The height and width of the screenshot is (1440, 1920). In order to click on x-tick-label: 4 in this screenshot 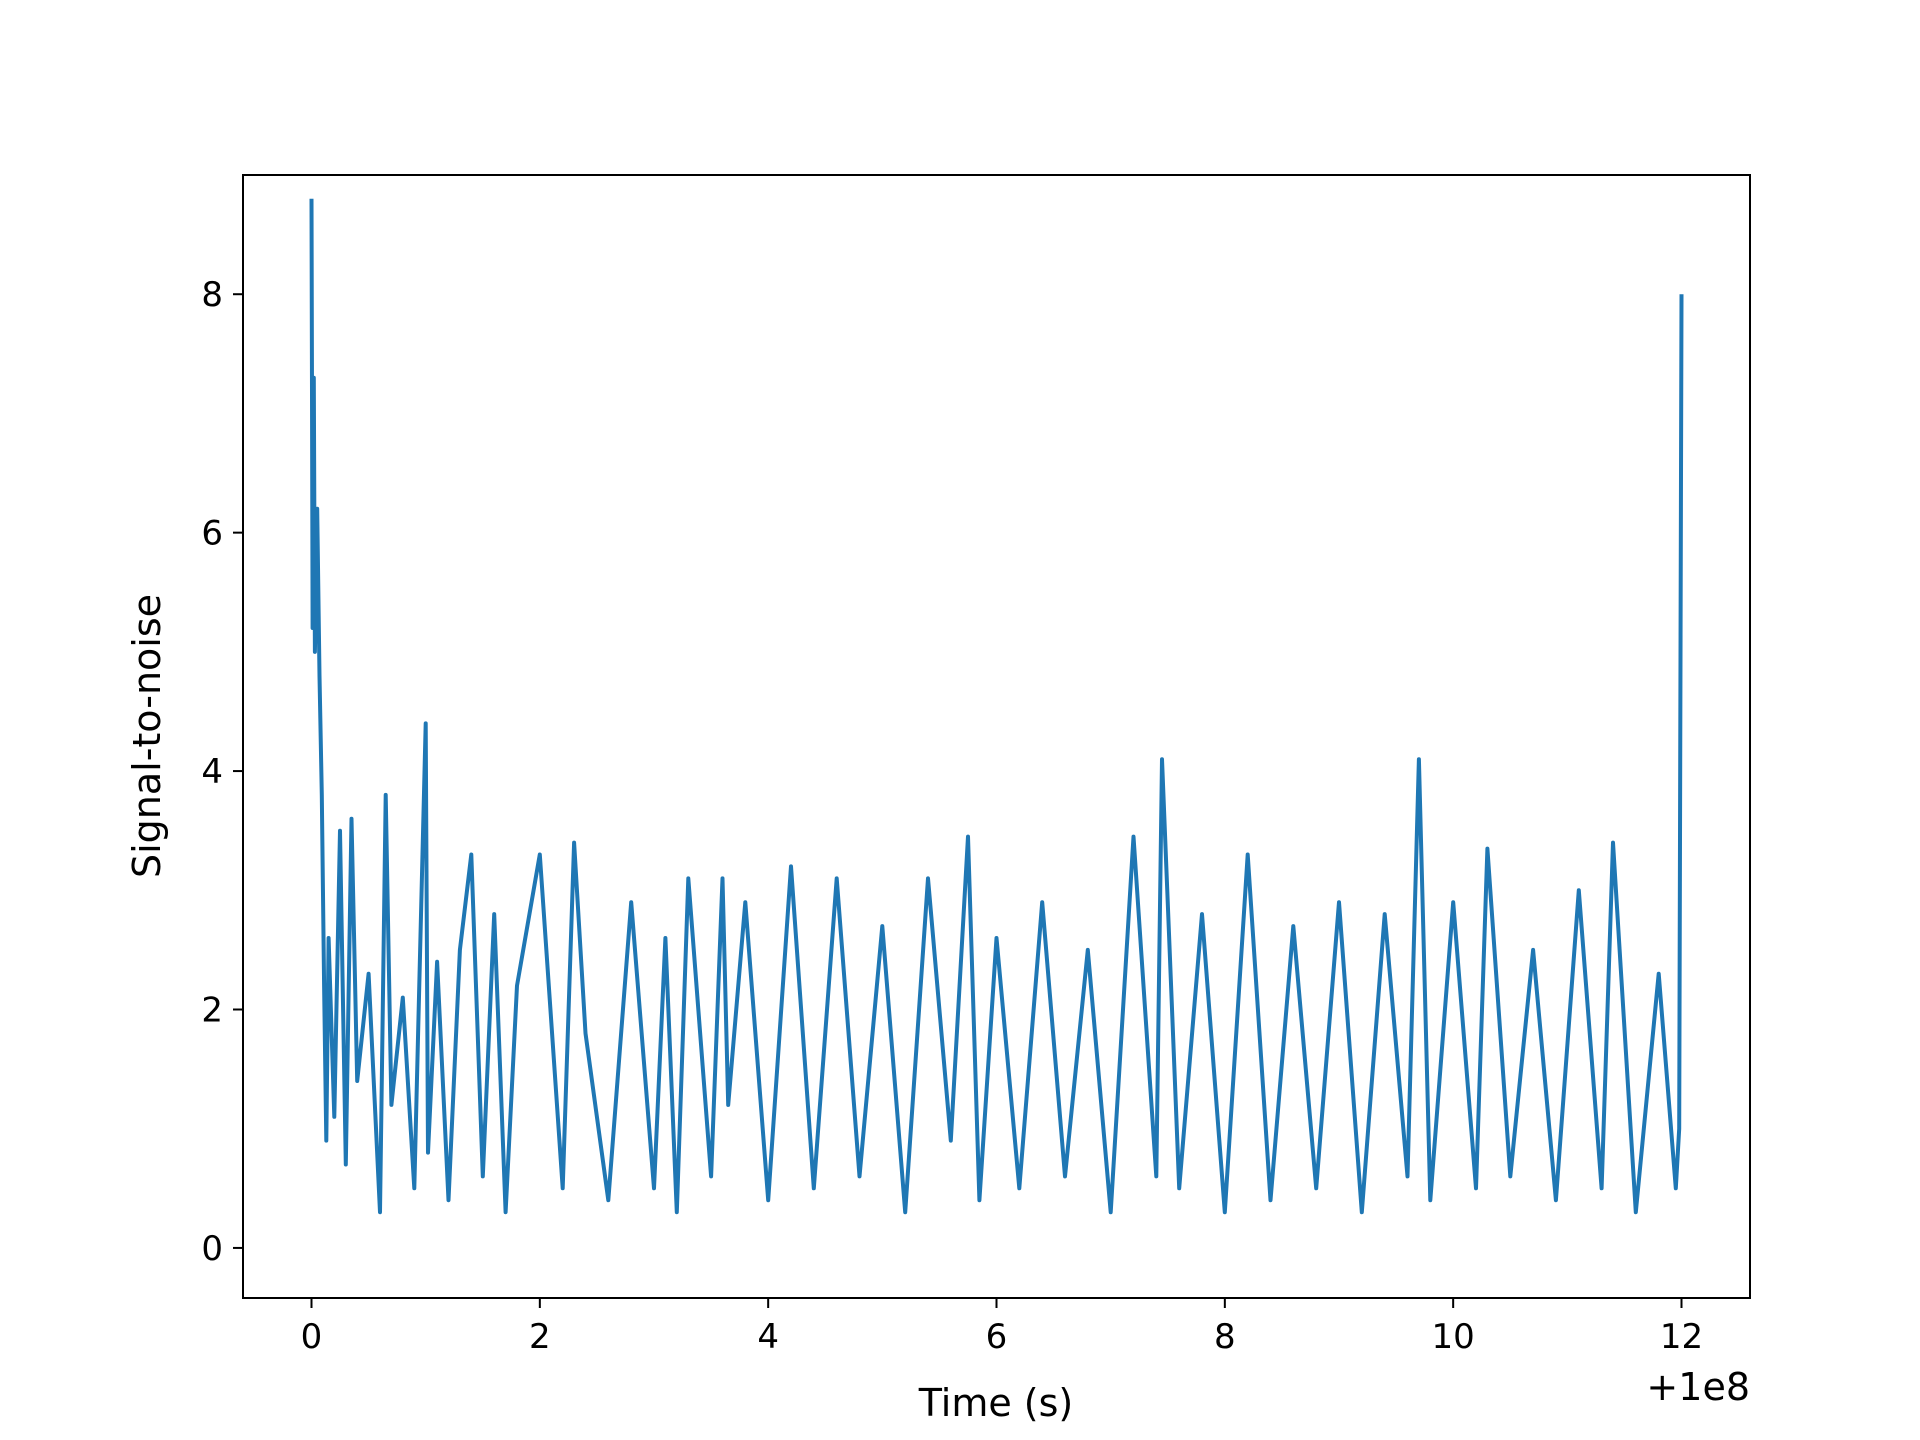, I will do `click(768, 1337)`.